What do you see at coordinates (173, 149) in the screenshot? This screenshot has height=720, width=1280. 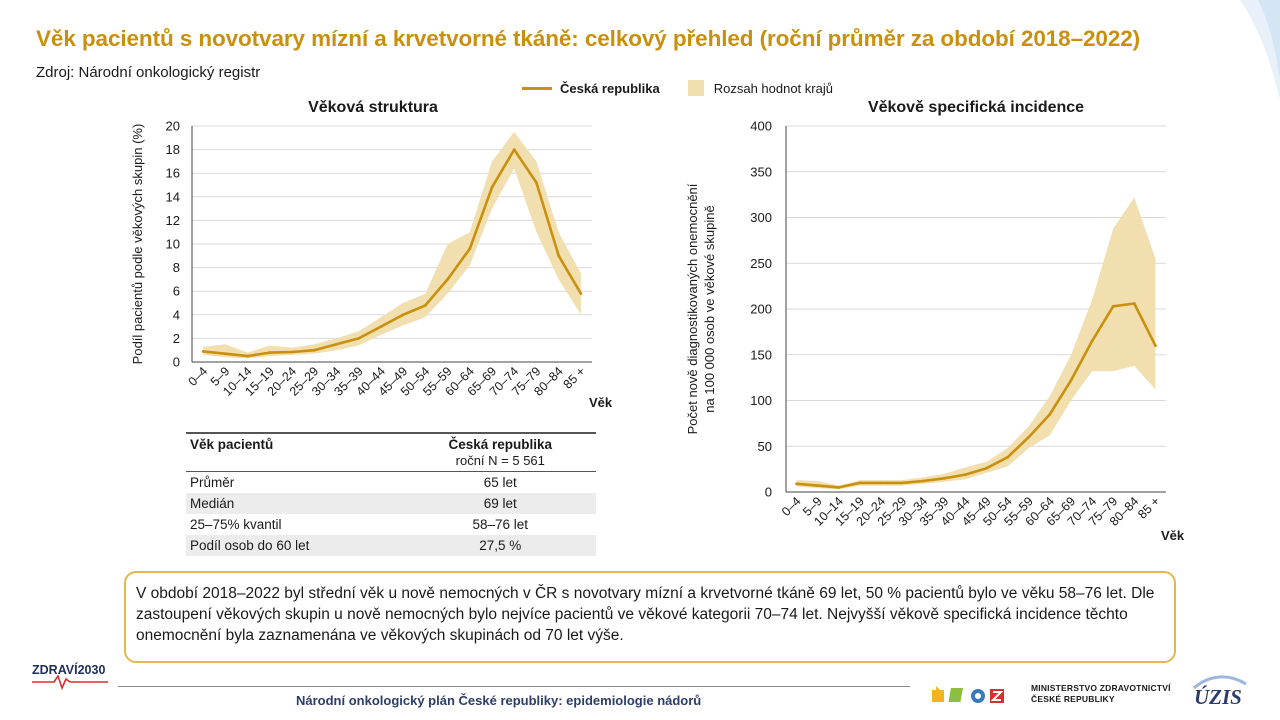 I see `y-tick-label: 18` at bounding box center [173, 149].